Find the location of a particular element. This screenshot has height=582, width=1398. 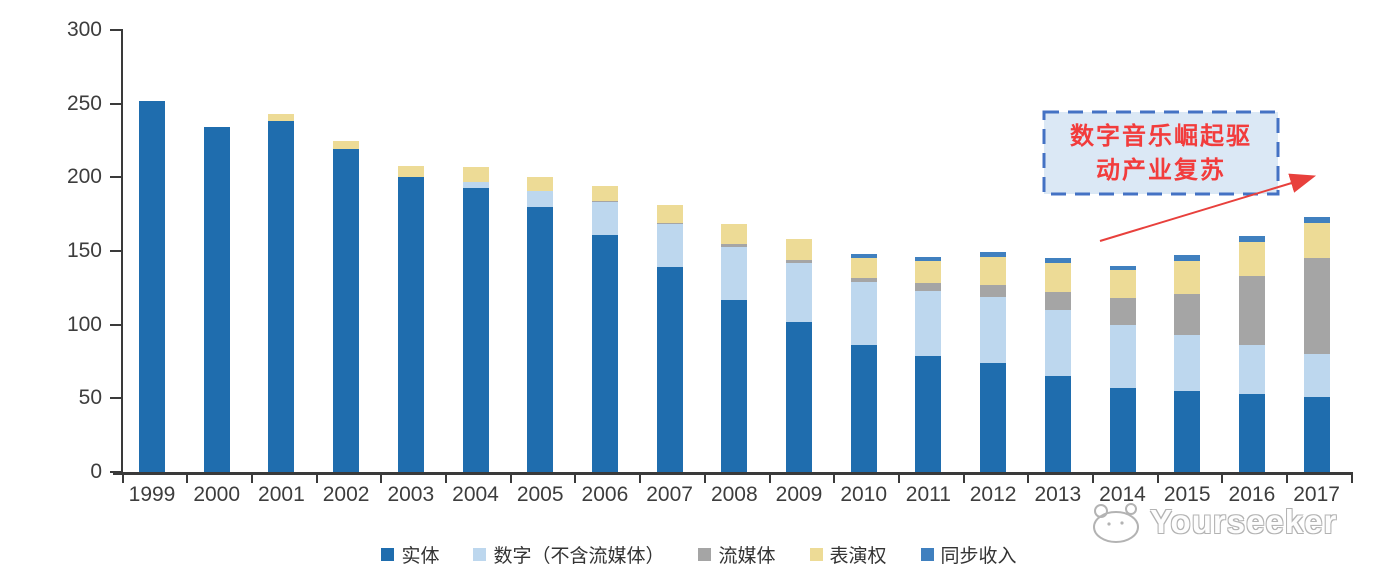

x-axis-tick-label-2001: 2001 is located at coordinates (281, 494).